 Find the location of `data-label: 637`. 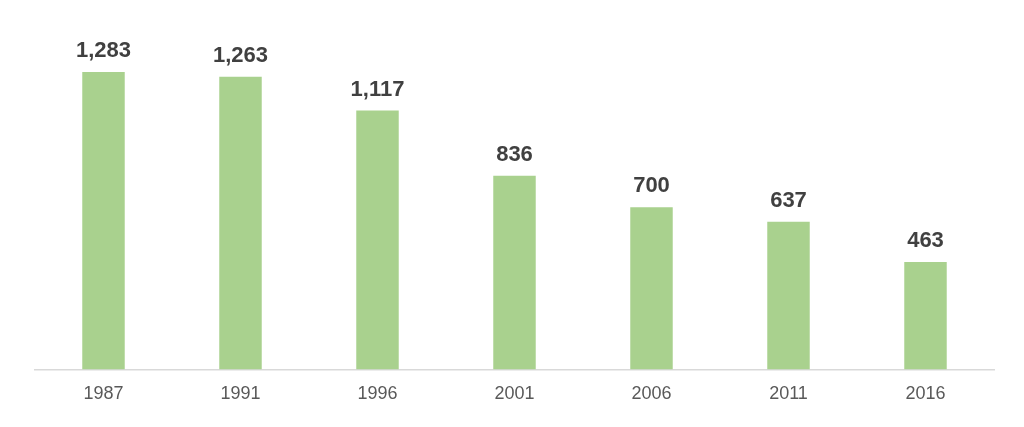

data-label: 637 is located at coordinates (788, 199).